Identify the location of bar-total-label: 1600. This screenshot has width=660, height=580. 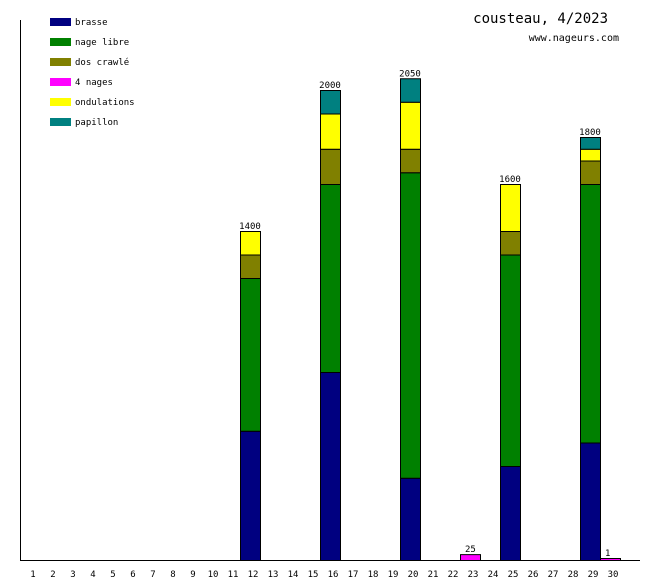
(510, 180).